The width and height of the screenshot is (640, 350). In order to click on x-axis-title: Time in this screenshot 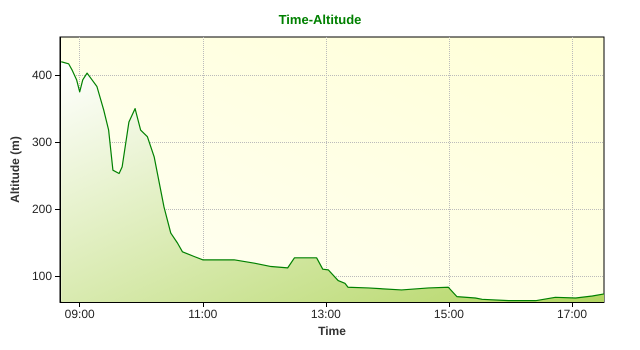, I will do `click(332, 331)`.